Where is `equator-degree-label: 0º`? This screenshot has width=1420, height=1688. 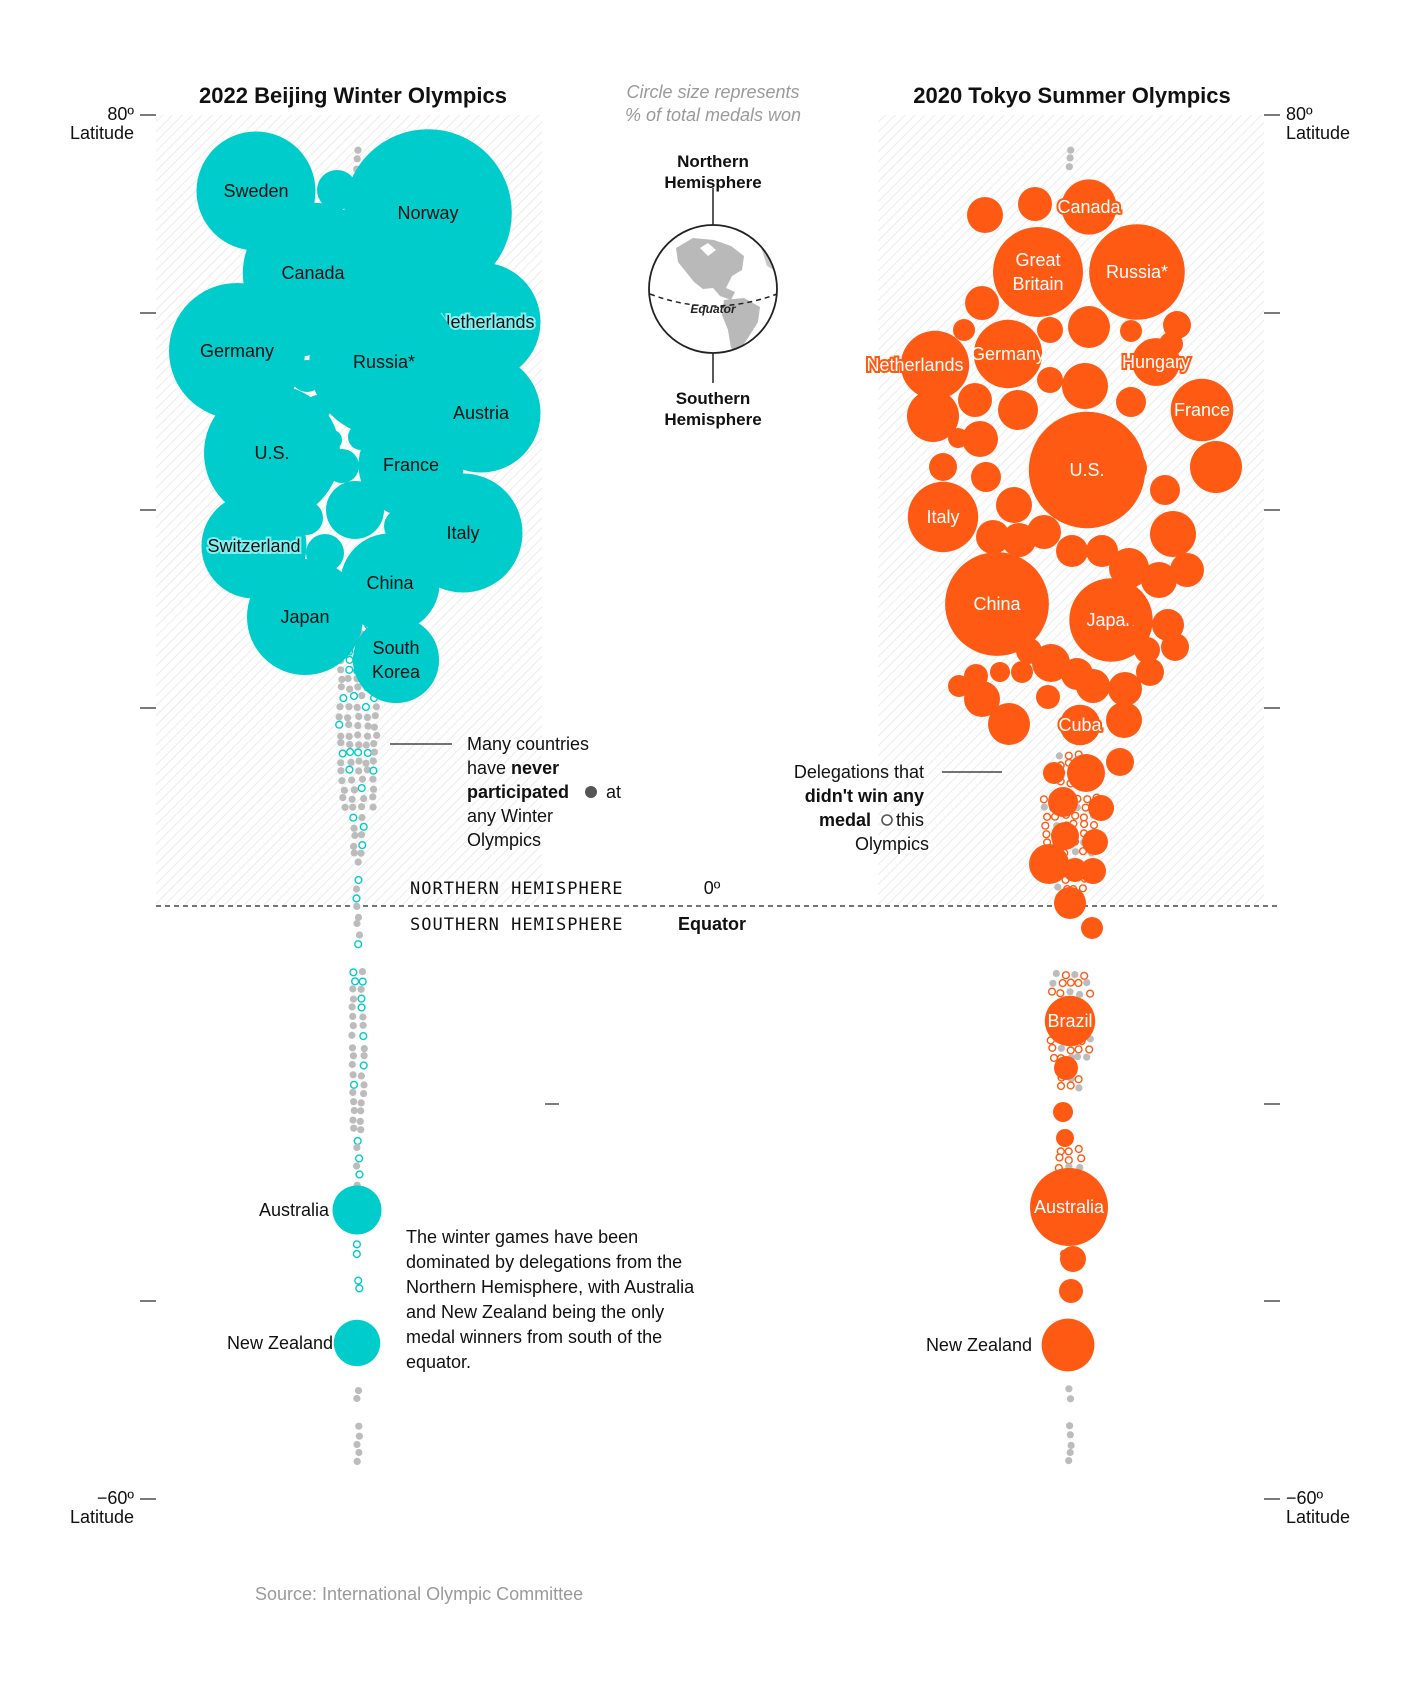
equator-degree-label: 0º is located at coordinates (712, 888).